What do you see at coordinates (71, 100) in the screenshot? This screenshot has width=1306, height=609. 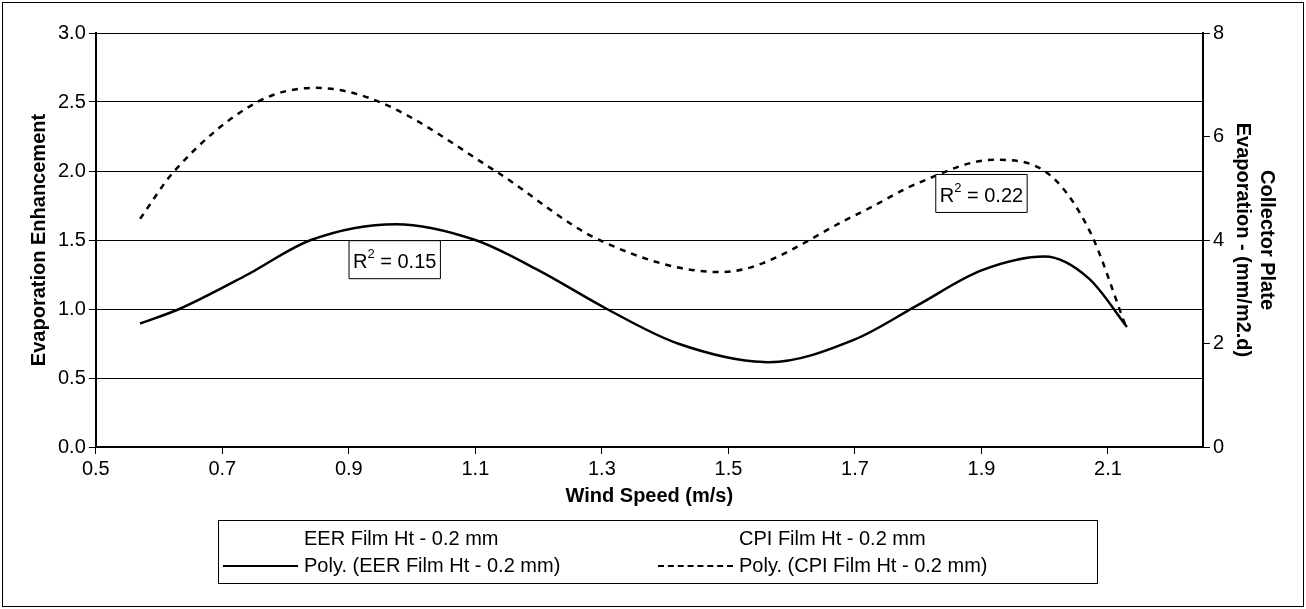 I see `y-tick-label: 2.5` at bounding box center [71, 100].